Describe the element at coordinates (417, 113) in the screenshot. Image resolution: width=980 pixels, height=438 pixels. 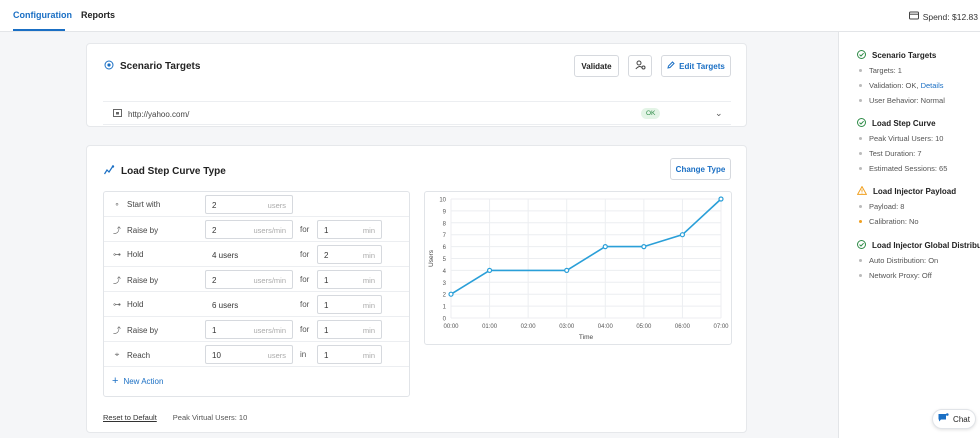
I see `target-row: http://yahoo.com/ OK ⌄` at that location.